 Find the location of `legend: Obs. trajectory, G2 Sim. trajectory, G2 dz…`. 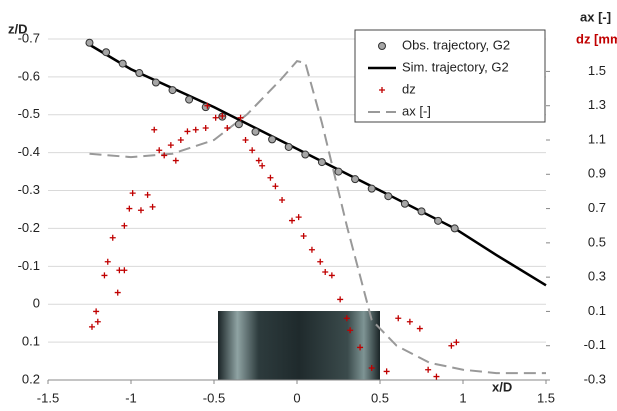

legend: Obs. trajectory, G2 Sim. trajectory, G2 dz… is located at coordinates (450, 76).